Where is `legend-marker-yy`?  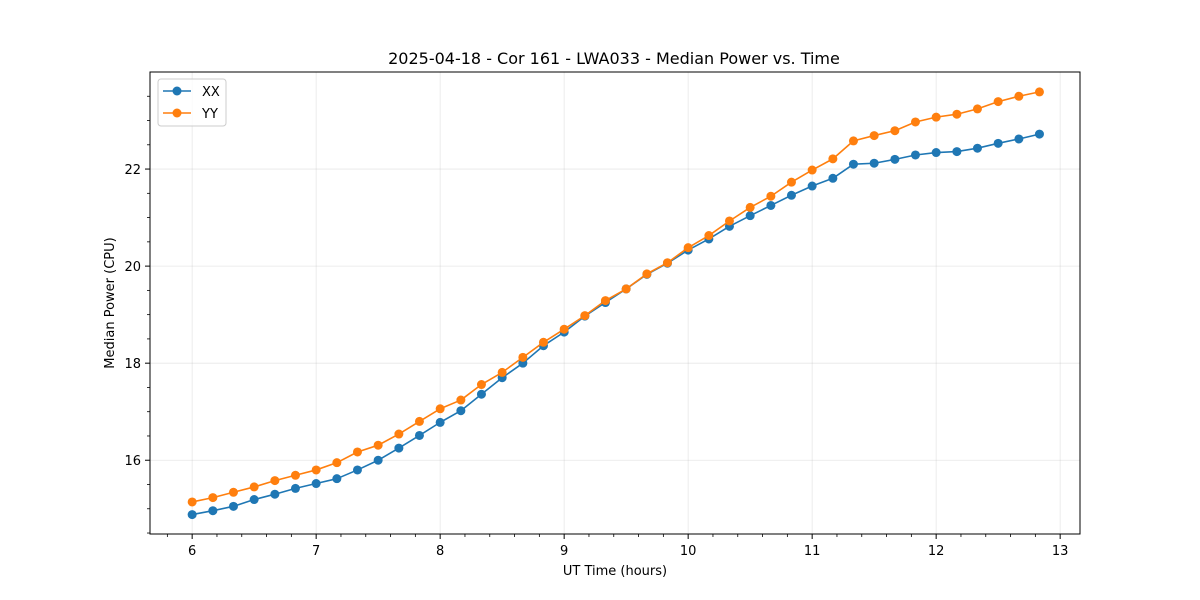
legend-marker-yy is located at coordinates (177, 113).